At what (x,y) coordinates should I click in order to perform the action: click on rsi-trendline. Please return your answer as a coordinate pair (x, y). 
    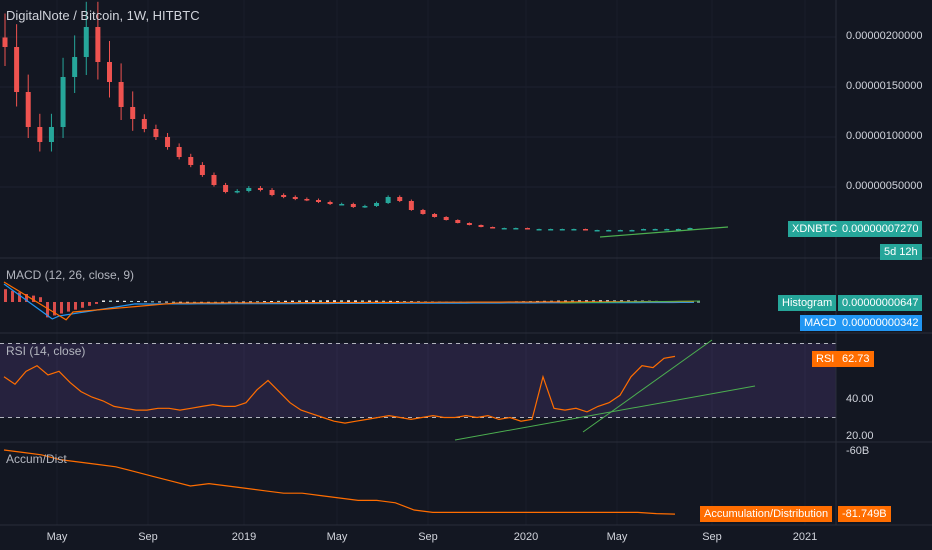
    Looking at the image, I should click on (605, 413).